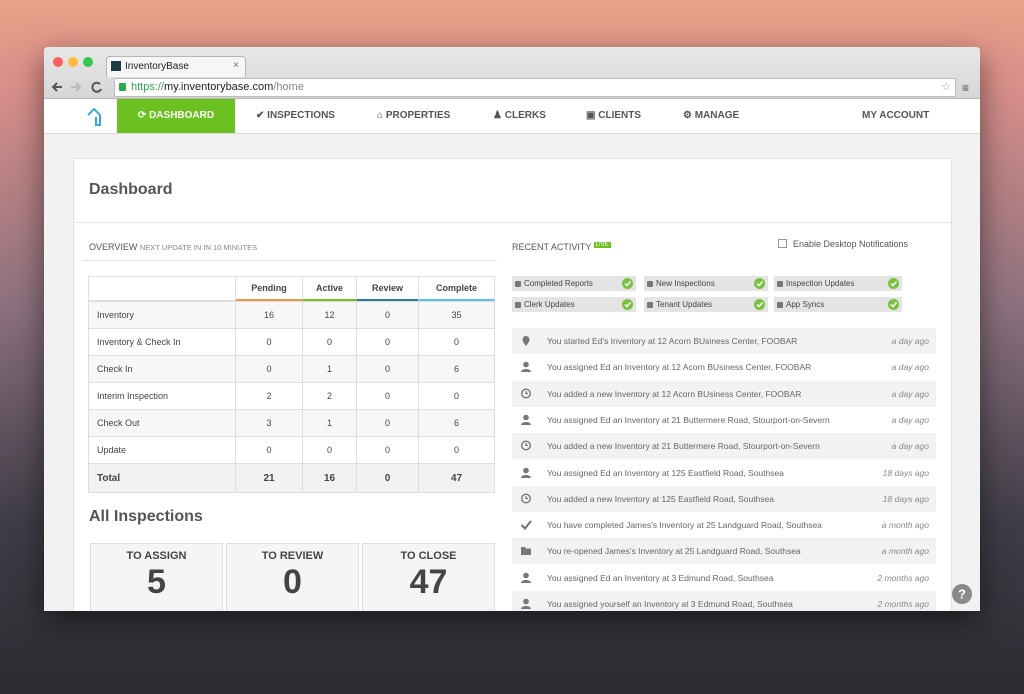 This screenshot has width=1024, height=694. I want to click on menu-button: ≡, so click(966, 88).